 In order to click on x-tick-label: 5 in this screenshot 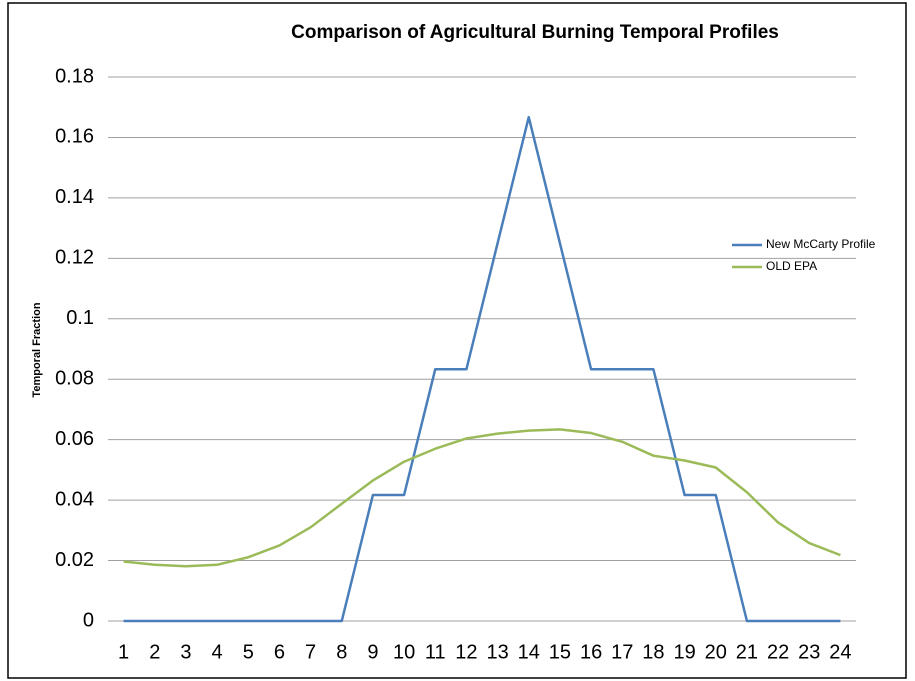, I will do `click(248, 652)`.